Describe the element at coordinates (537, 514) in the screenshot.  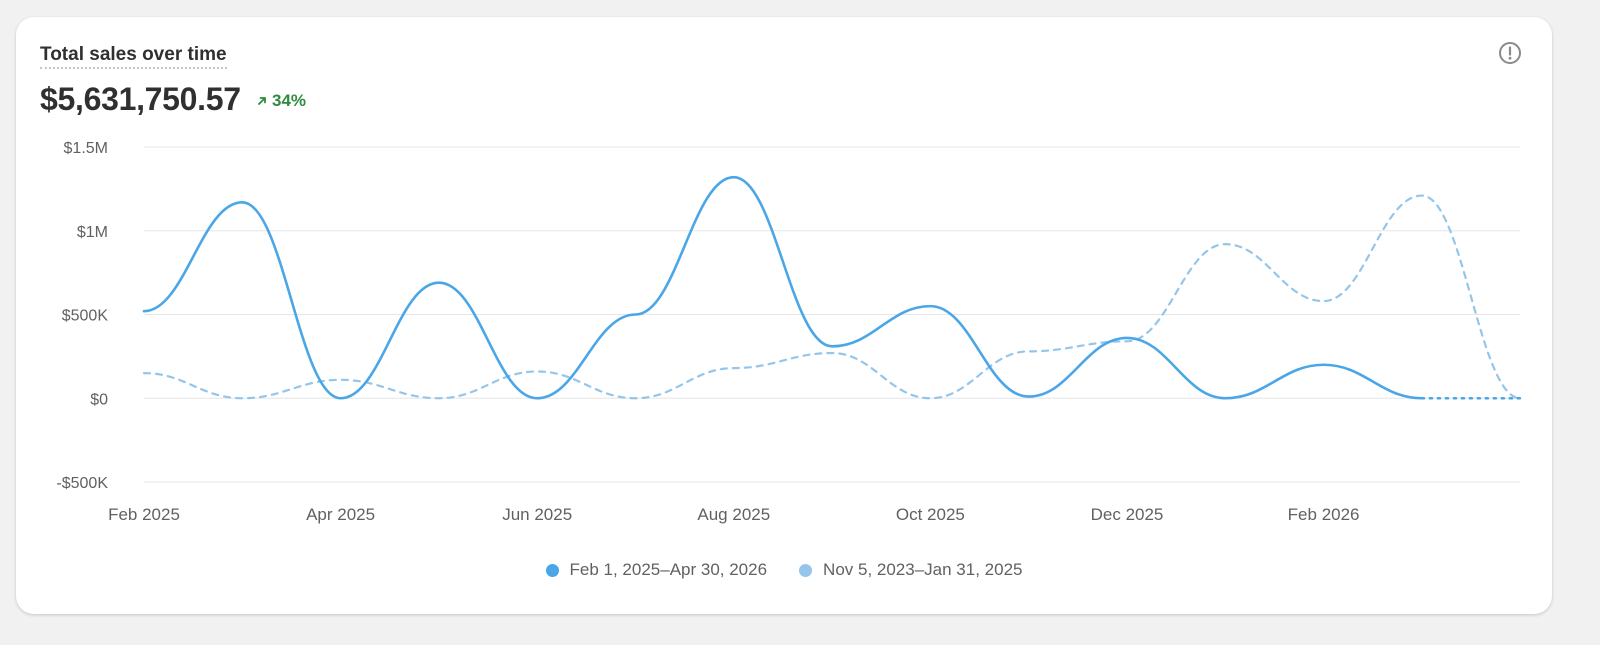
I see `x-tick-label: Jun 2025` at that location.